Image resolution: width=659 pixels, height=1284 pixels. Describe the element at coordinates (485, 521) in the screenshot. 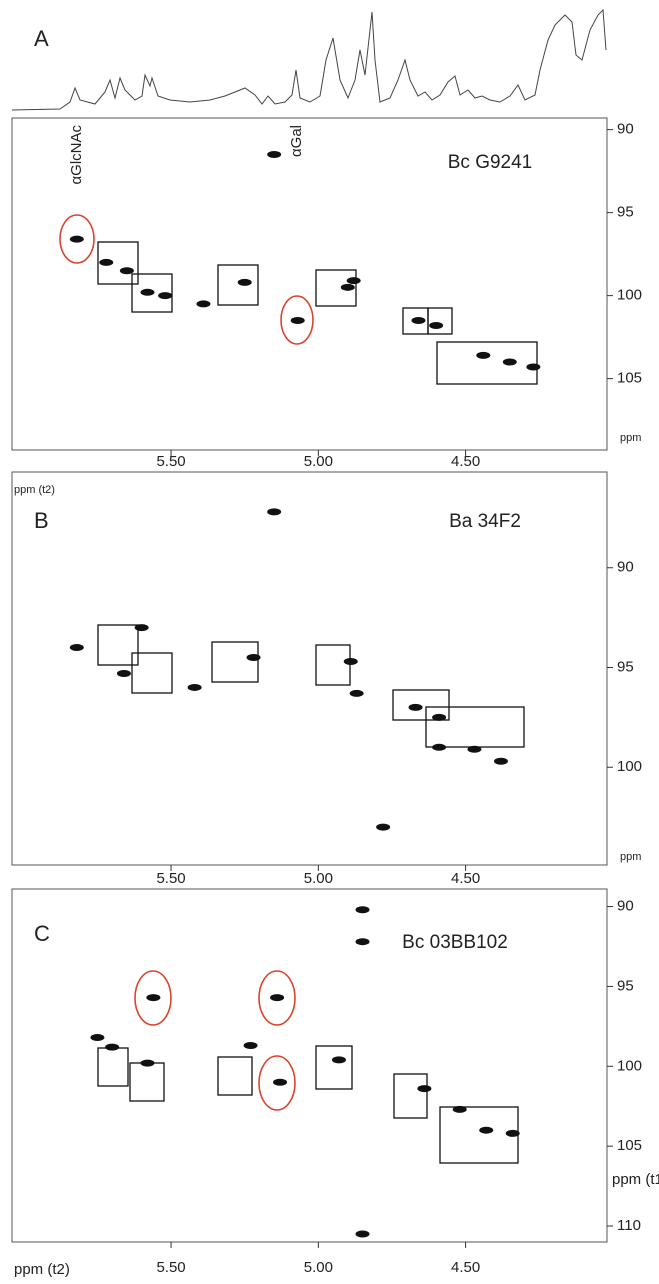

I see `sample-title: Ba 34F2` at that location.